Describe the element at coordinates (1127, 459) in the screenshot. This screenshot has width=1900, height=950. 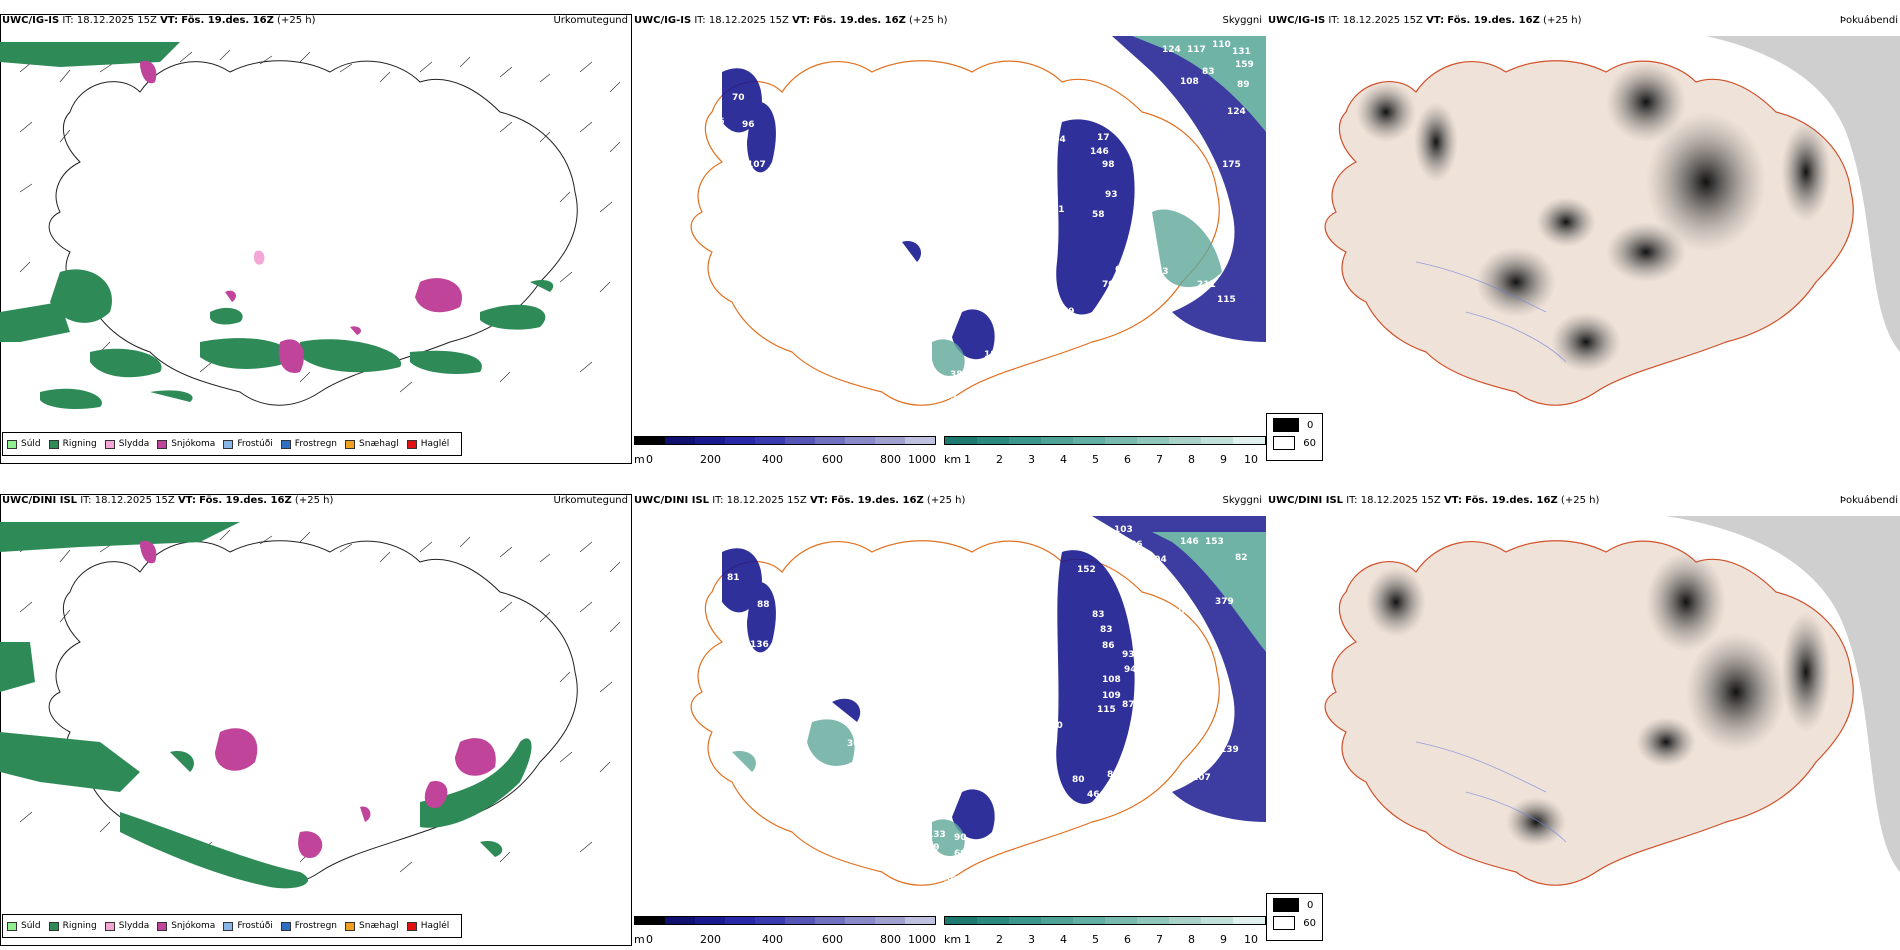
I see `visibility-tick: 6` at that location.